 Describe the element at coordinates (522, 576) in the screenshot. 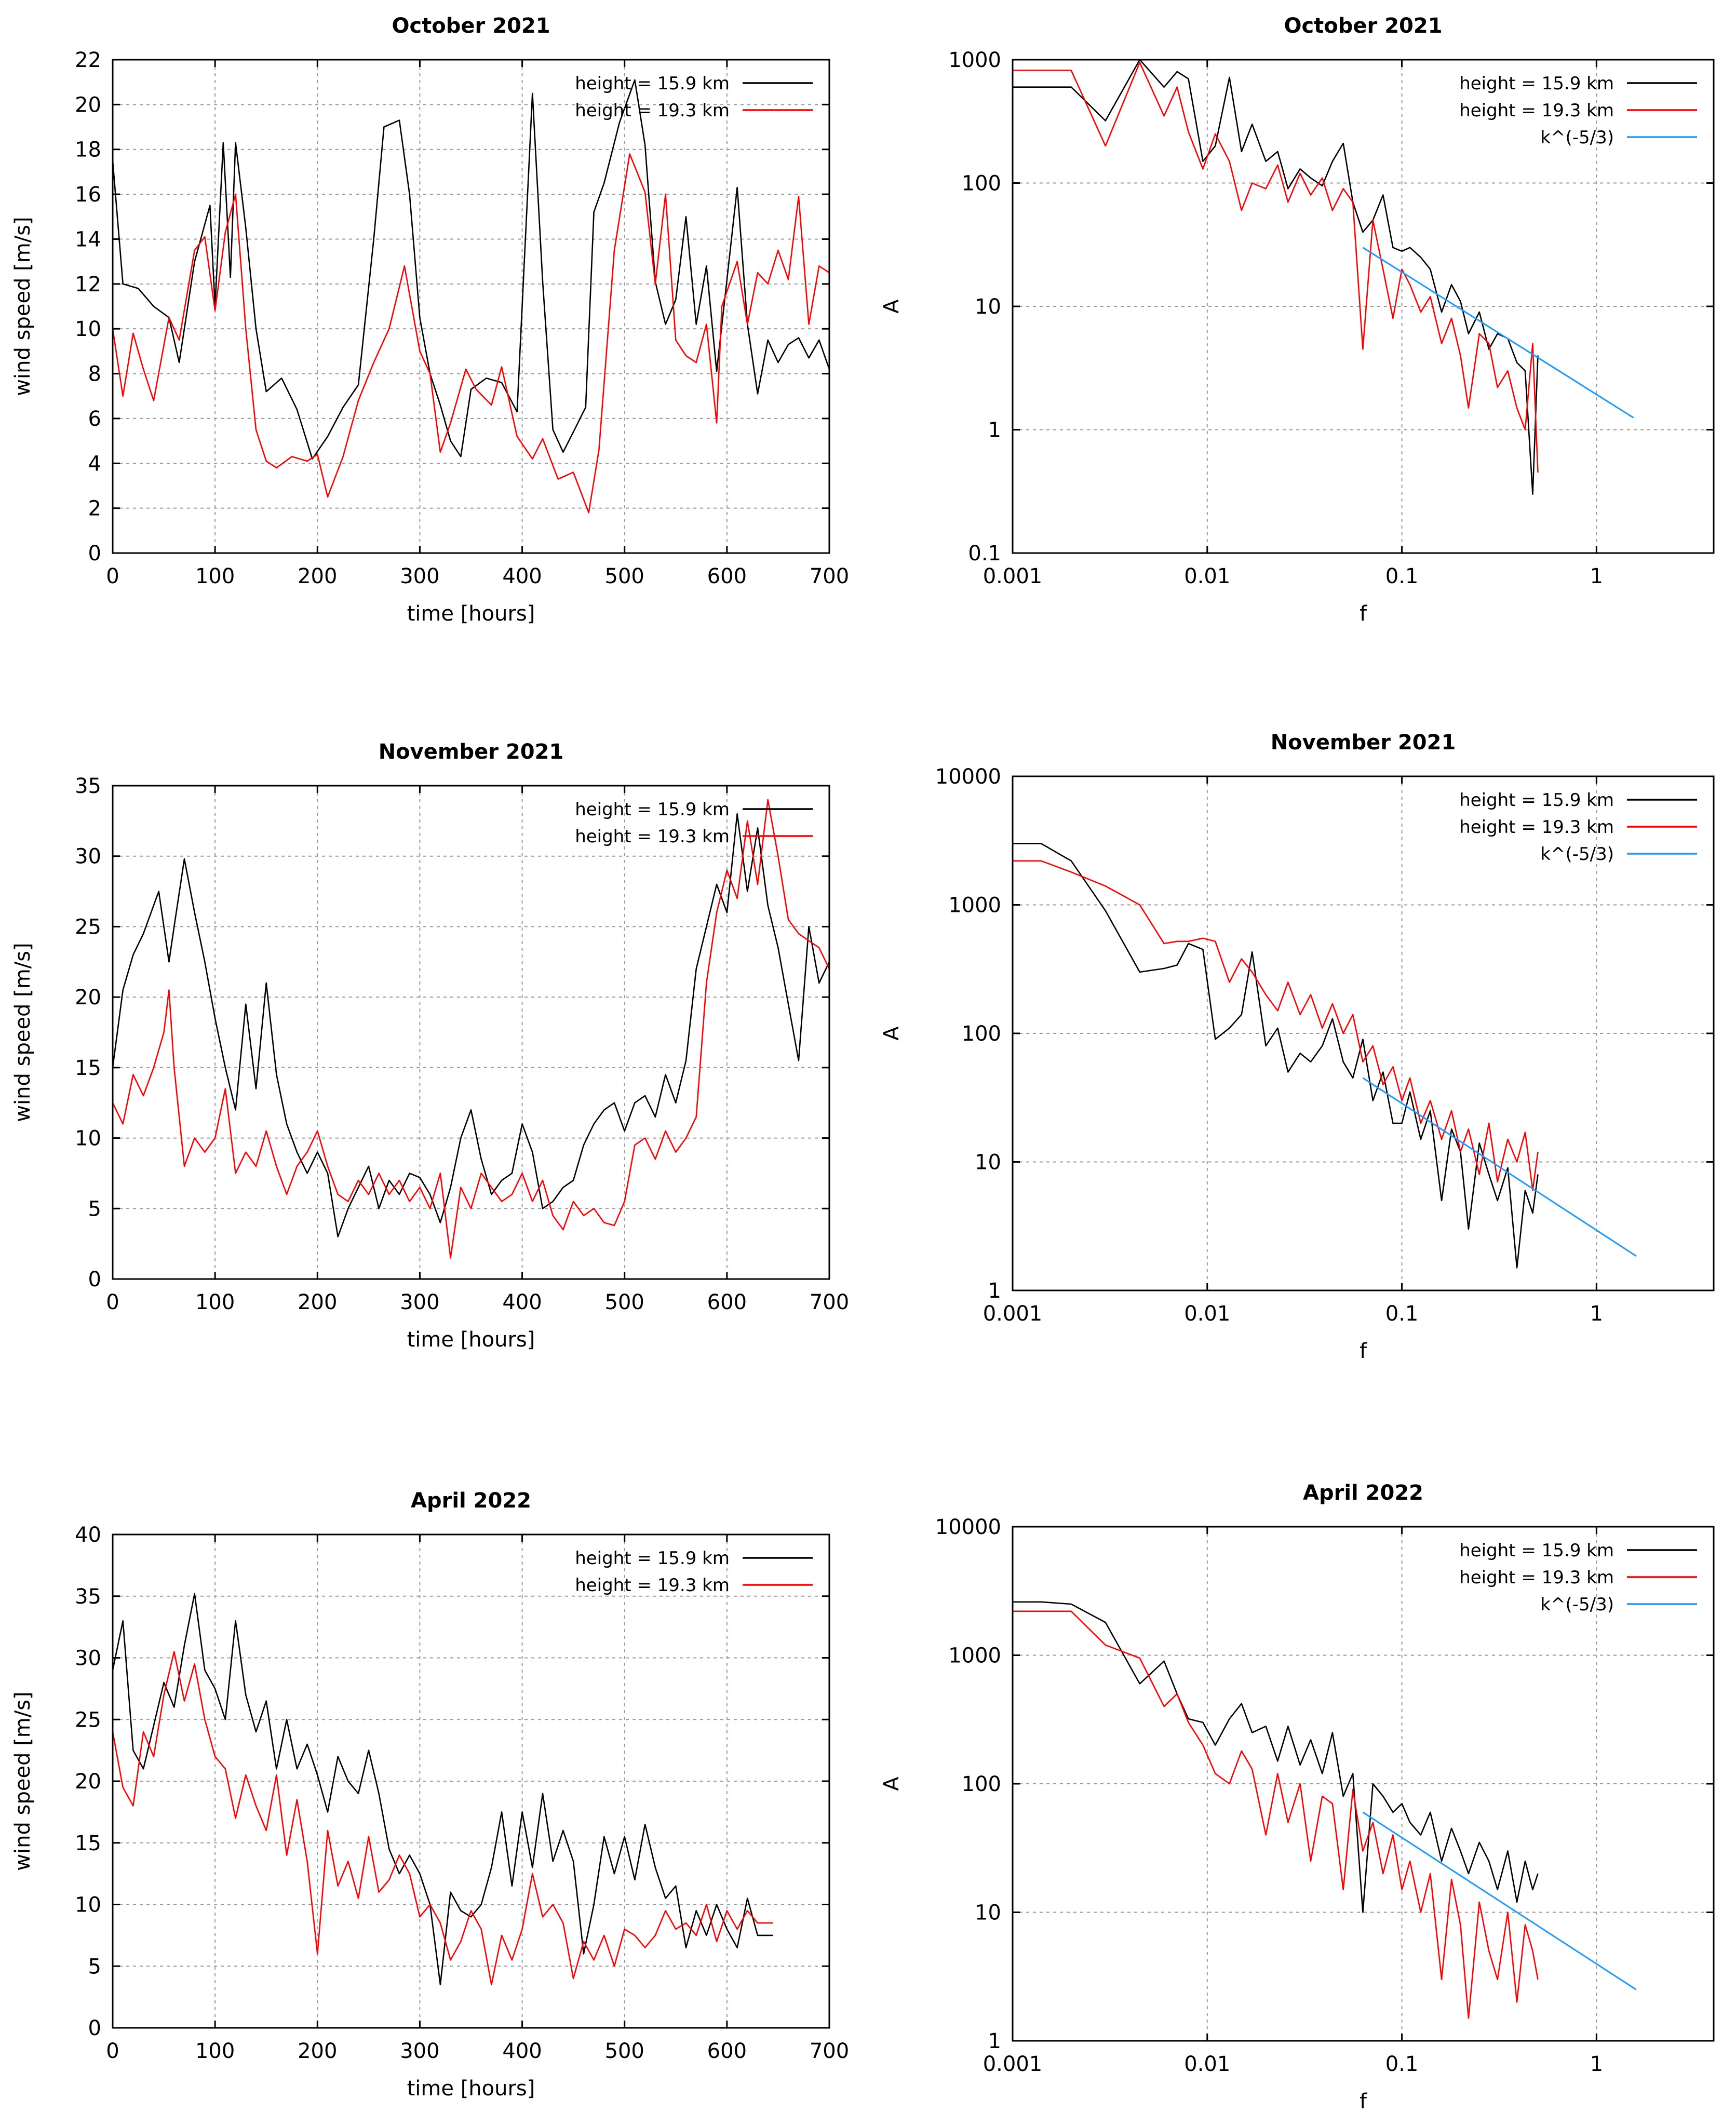

I see `x-tick-label: 400` at that location.